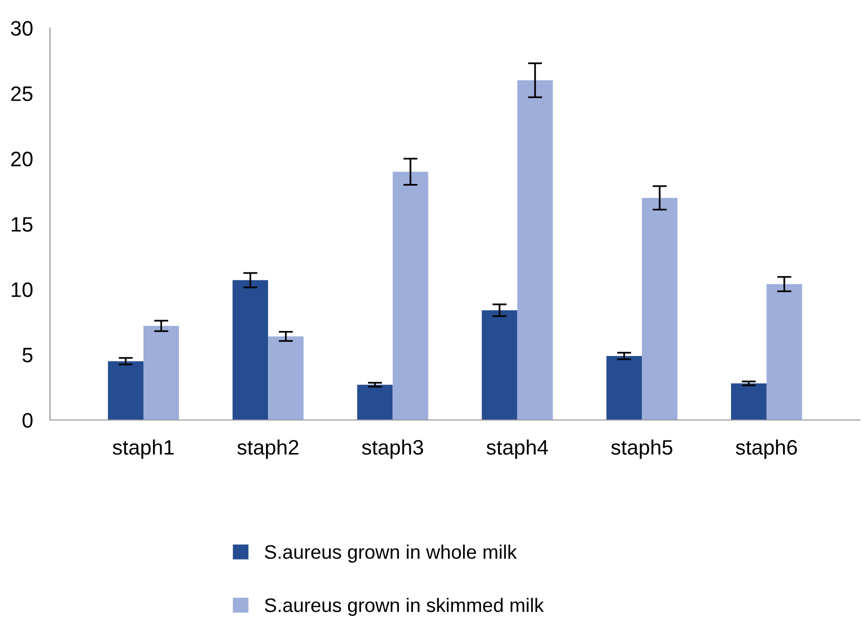 The width and height of the screenshot is (863, 620). Describe the element at coordinates (267, 449) in the screenshot. I see `x-tick-label: staph2` at that location.